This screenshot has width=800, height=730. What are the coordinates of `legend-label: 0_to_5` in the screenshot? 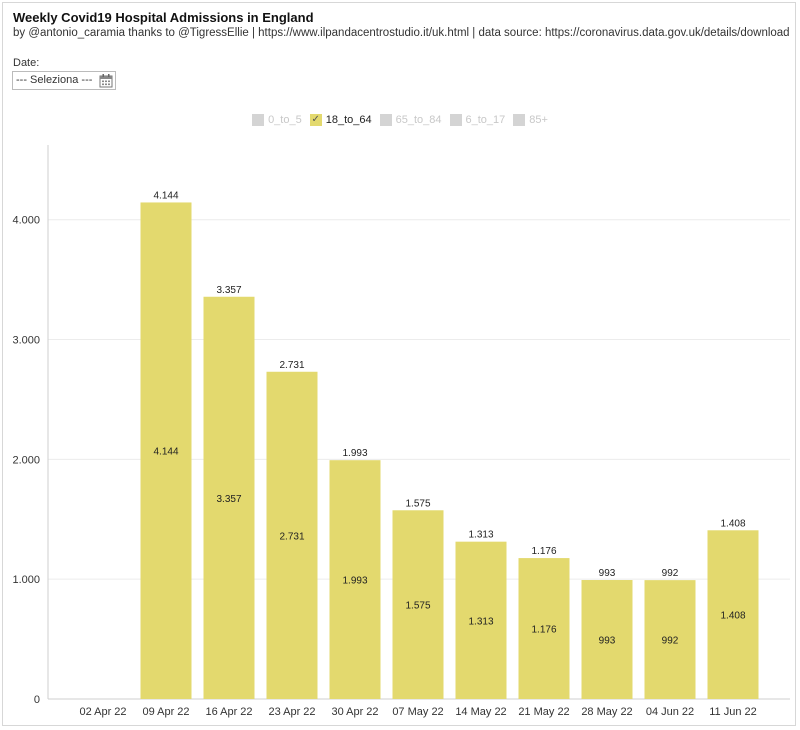 It's located at (285, 120).